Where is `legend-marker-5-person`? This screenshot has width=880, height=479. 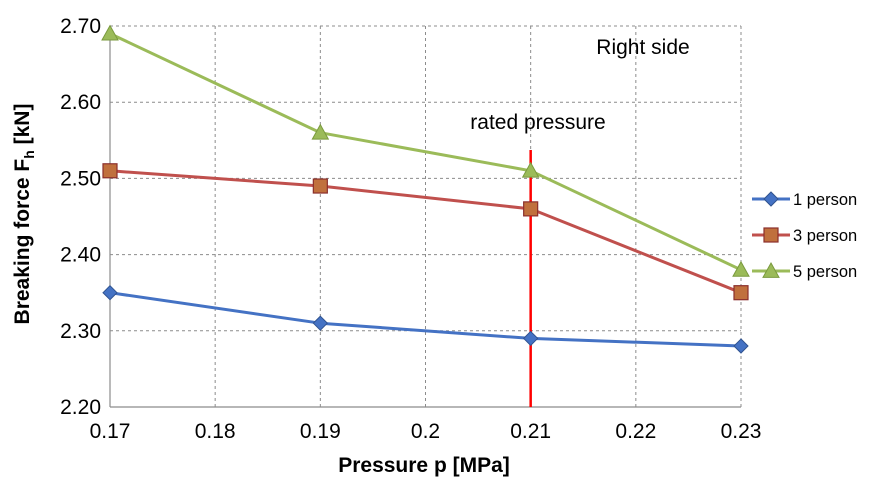 legend-marker-5-person is located at coordinates (771, 269).